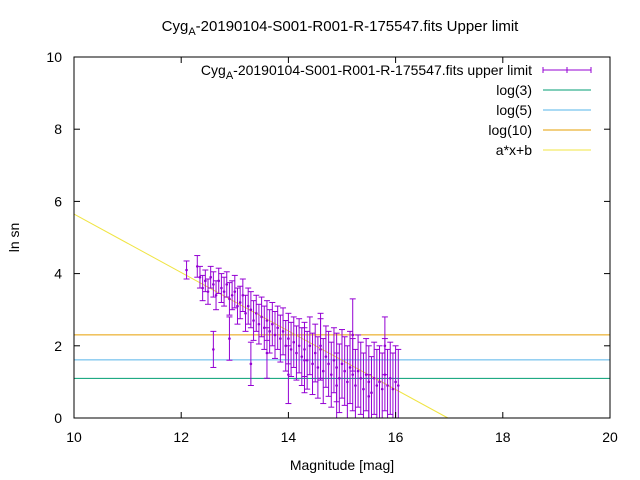 This screenshot has width=640, height=480. I want to click on legend-label: a*x+b, so click(514, 150).